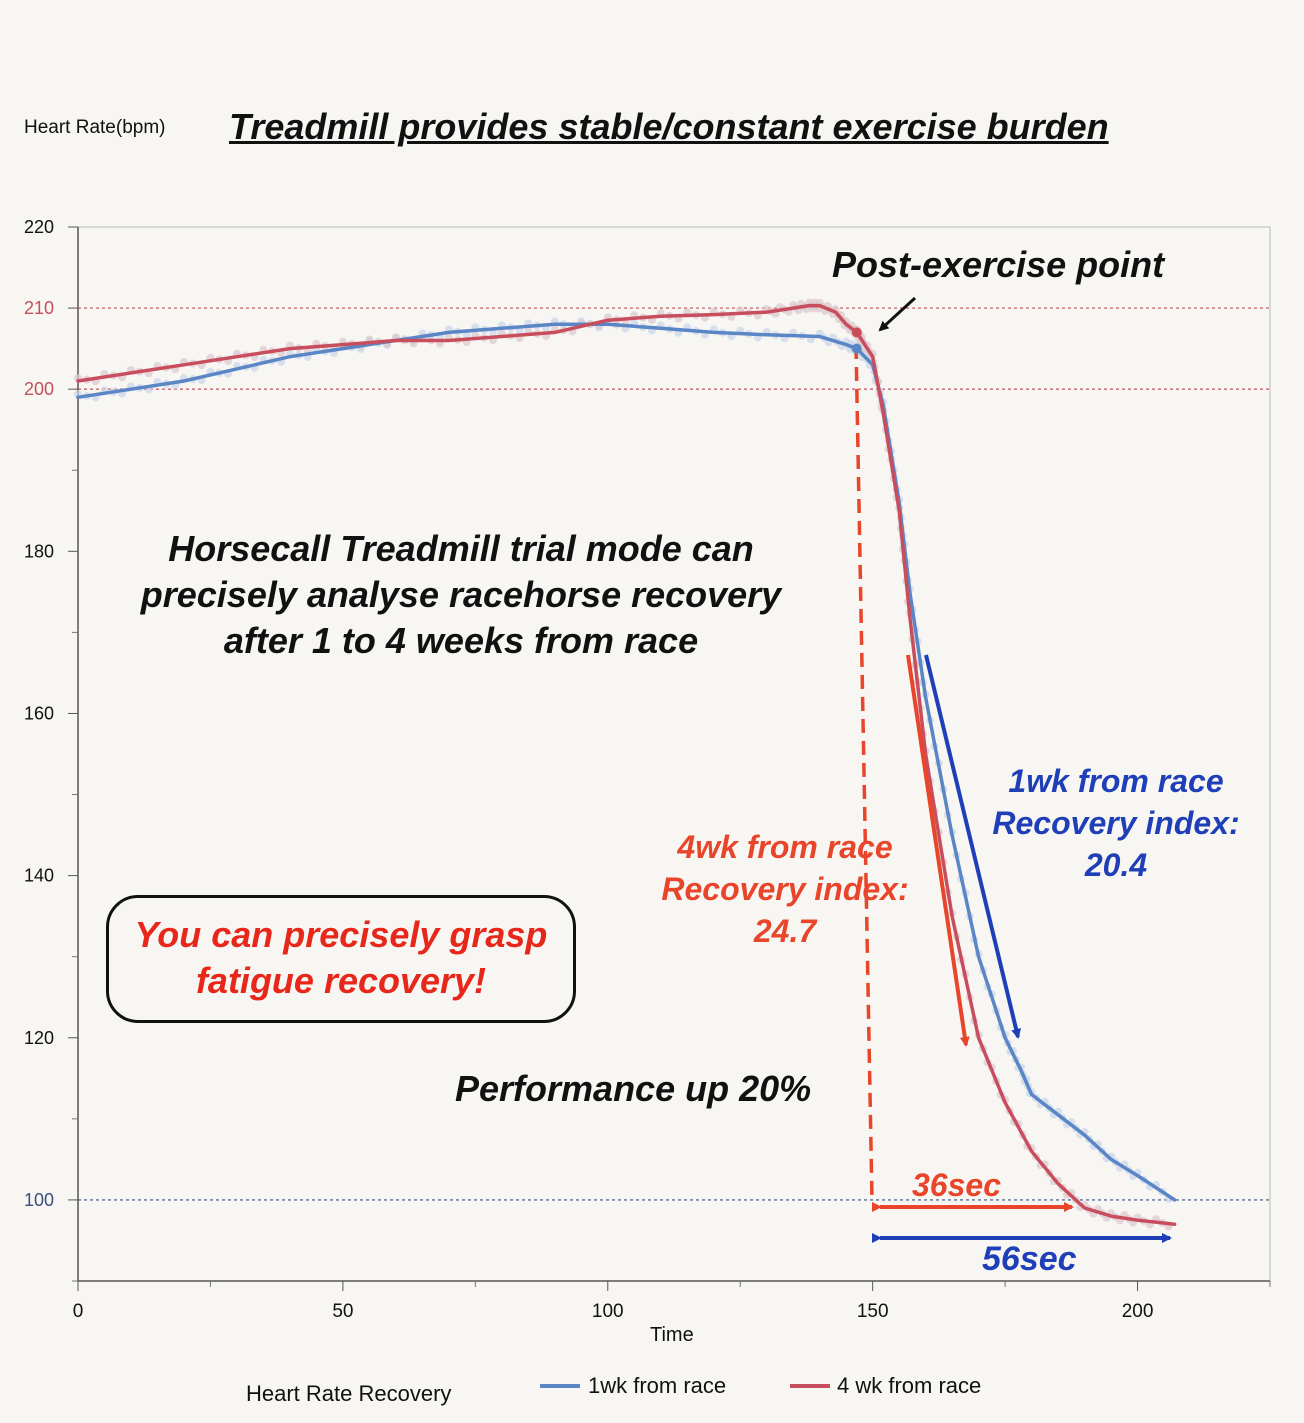 The width and height of the screenshot is (1304, 1423). What do you see at coordinates (909, 1385) in the screenshot?
I see `legend-label-4wk: 4 wk from race` at bounding box center [909, 1385].